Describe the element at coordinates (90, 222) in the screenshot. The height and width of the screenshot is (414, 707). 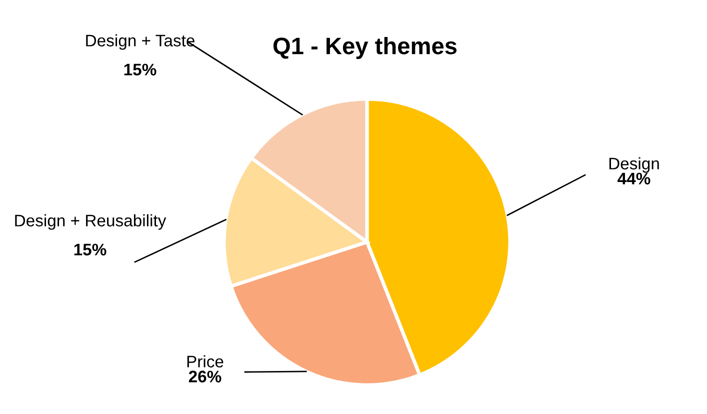
I see `slice-label: Design + Reusability` at that location.